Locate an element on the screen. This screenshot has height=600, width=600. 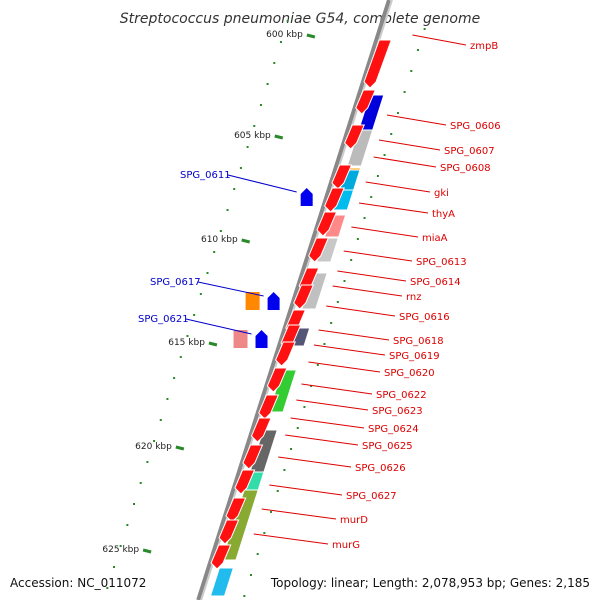
forward-gene-label: SPG_0613 is located at coordinates (441, 262).